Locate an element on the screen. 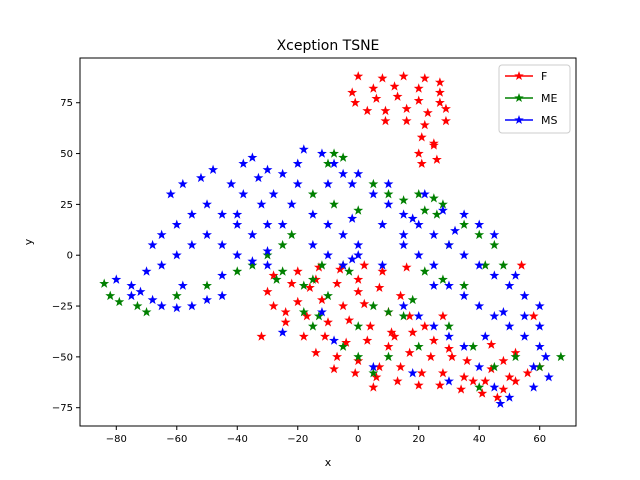 The width and height of the screenshot is (640, 480). x-tick-label: 60 is located at coordinates (539, 439).